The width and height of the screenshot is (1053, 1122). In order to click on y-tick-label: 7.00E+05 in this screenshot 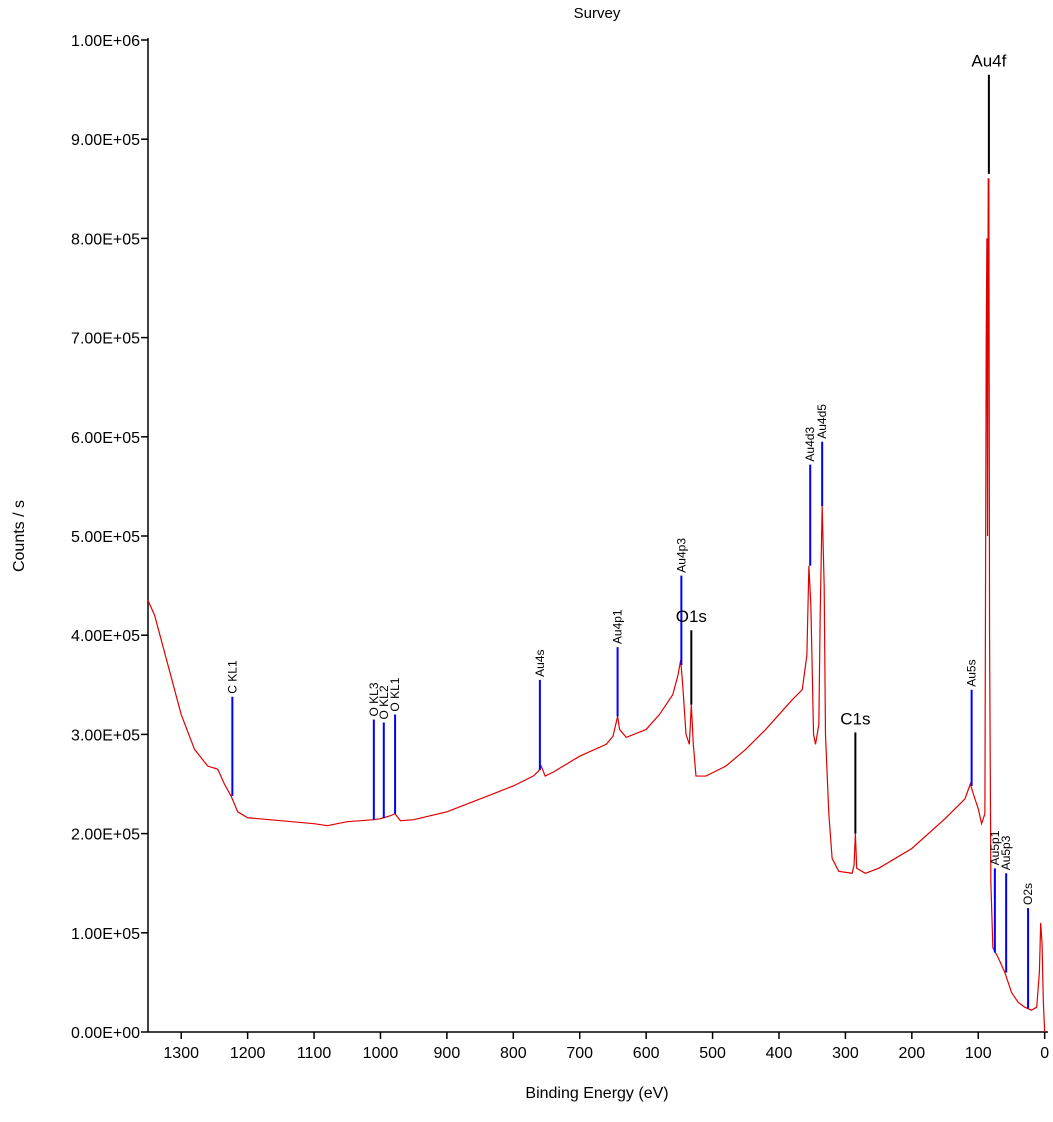, I will do `click(105, 339)`.